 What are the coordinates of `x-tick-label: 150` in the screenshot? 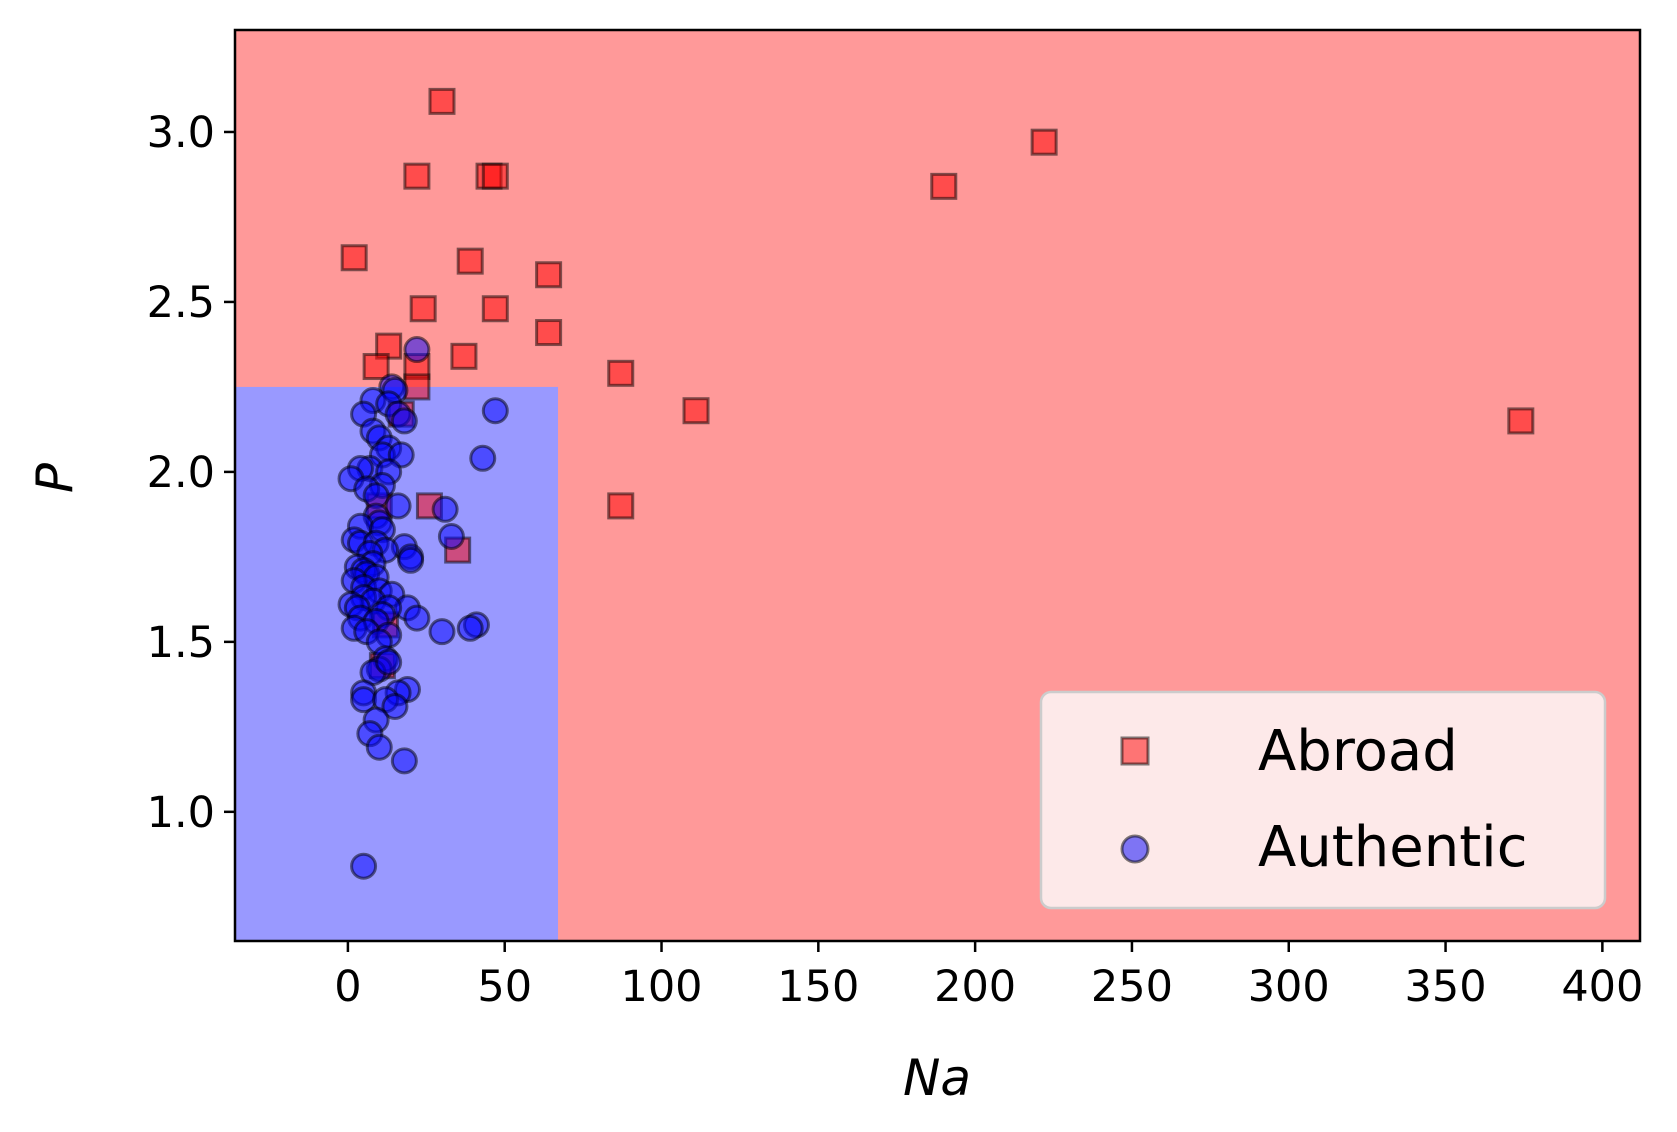 It's located at (818, 987).